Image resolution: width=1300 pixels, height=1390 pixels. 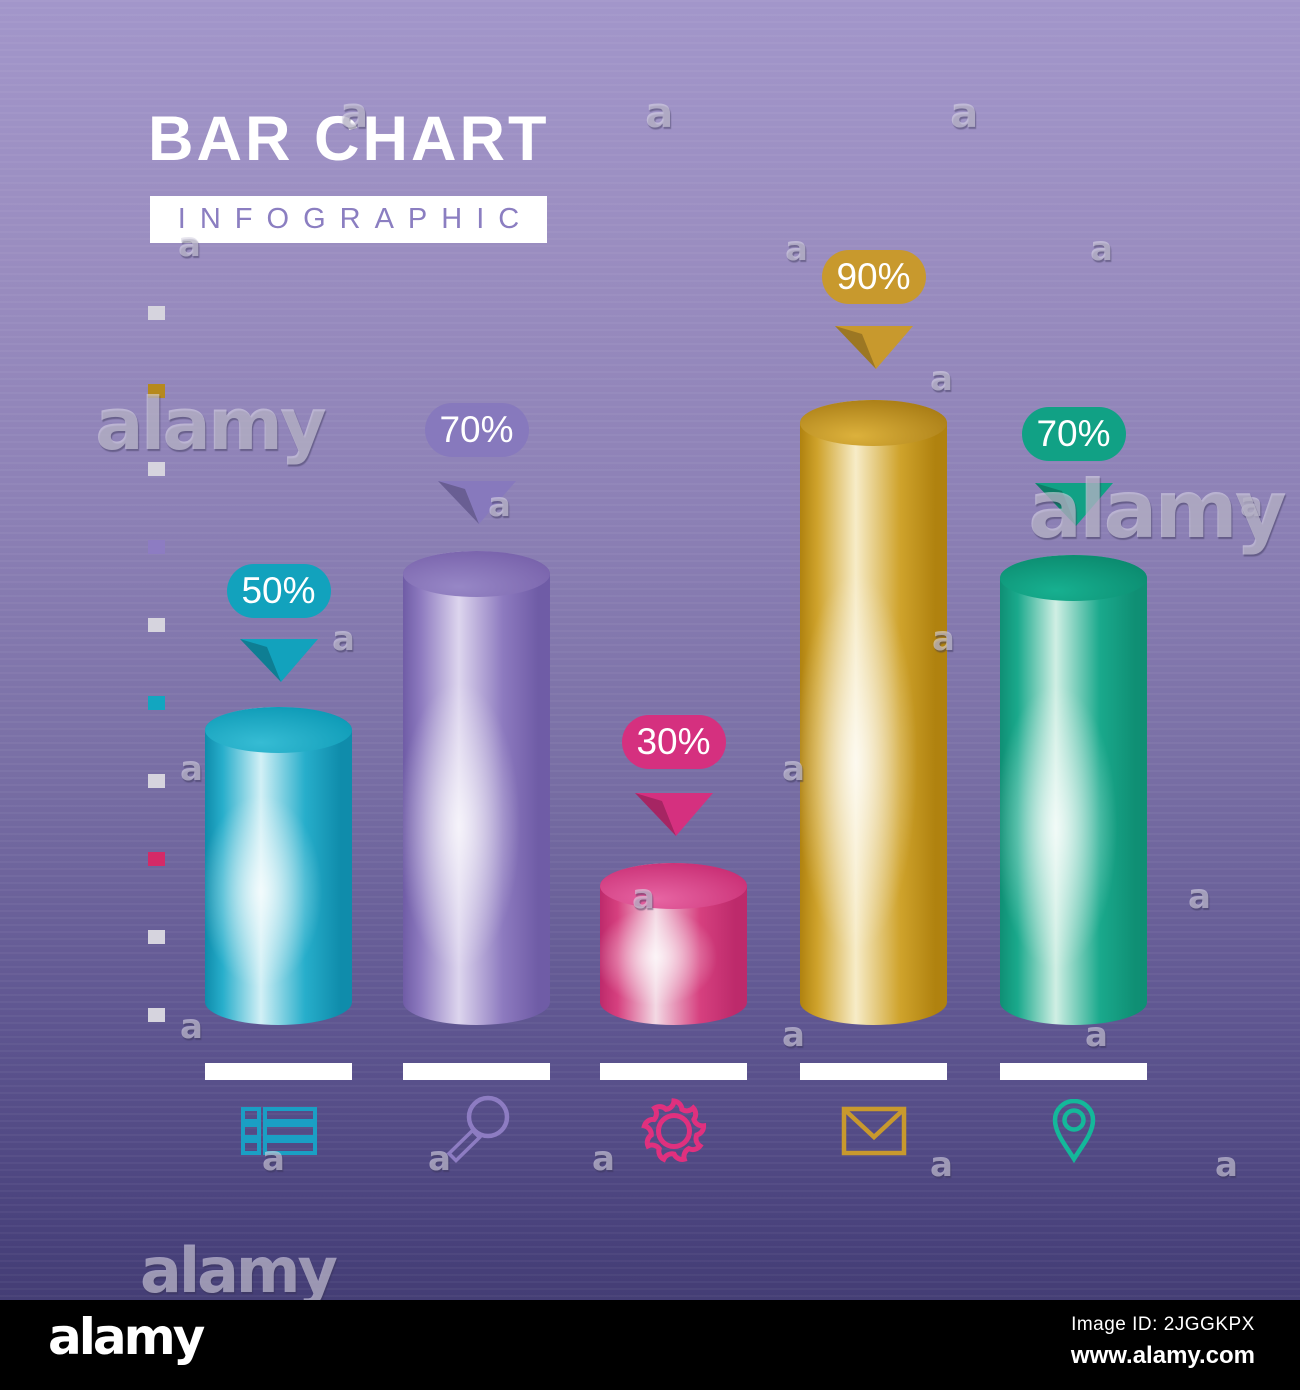 I want to click on value-label: 90%, so click(x=873, y=276).